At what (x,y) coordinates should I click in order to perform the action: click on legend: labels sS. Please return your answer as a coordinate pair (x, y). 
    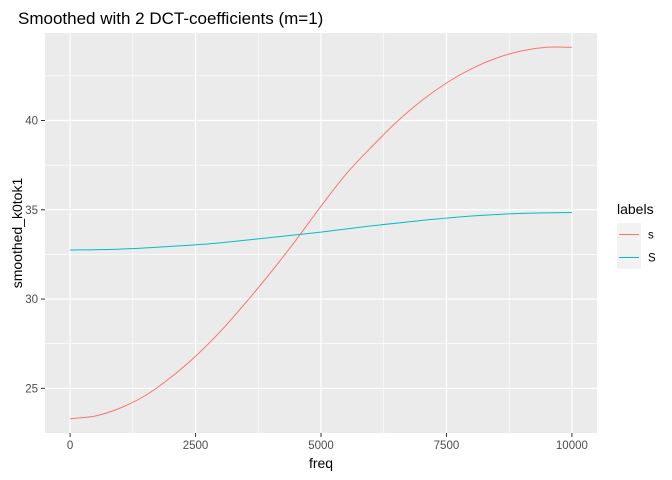
    Looking at the image, I should click on (636, 235).